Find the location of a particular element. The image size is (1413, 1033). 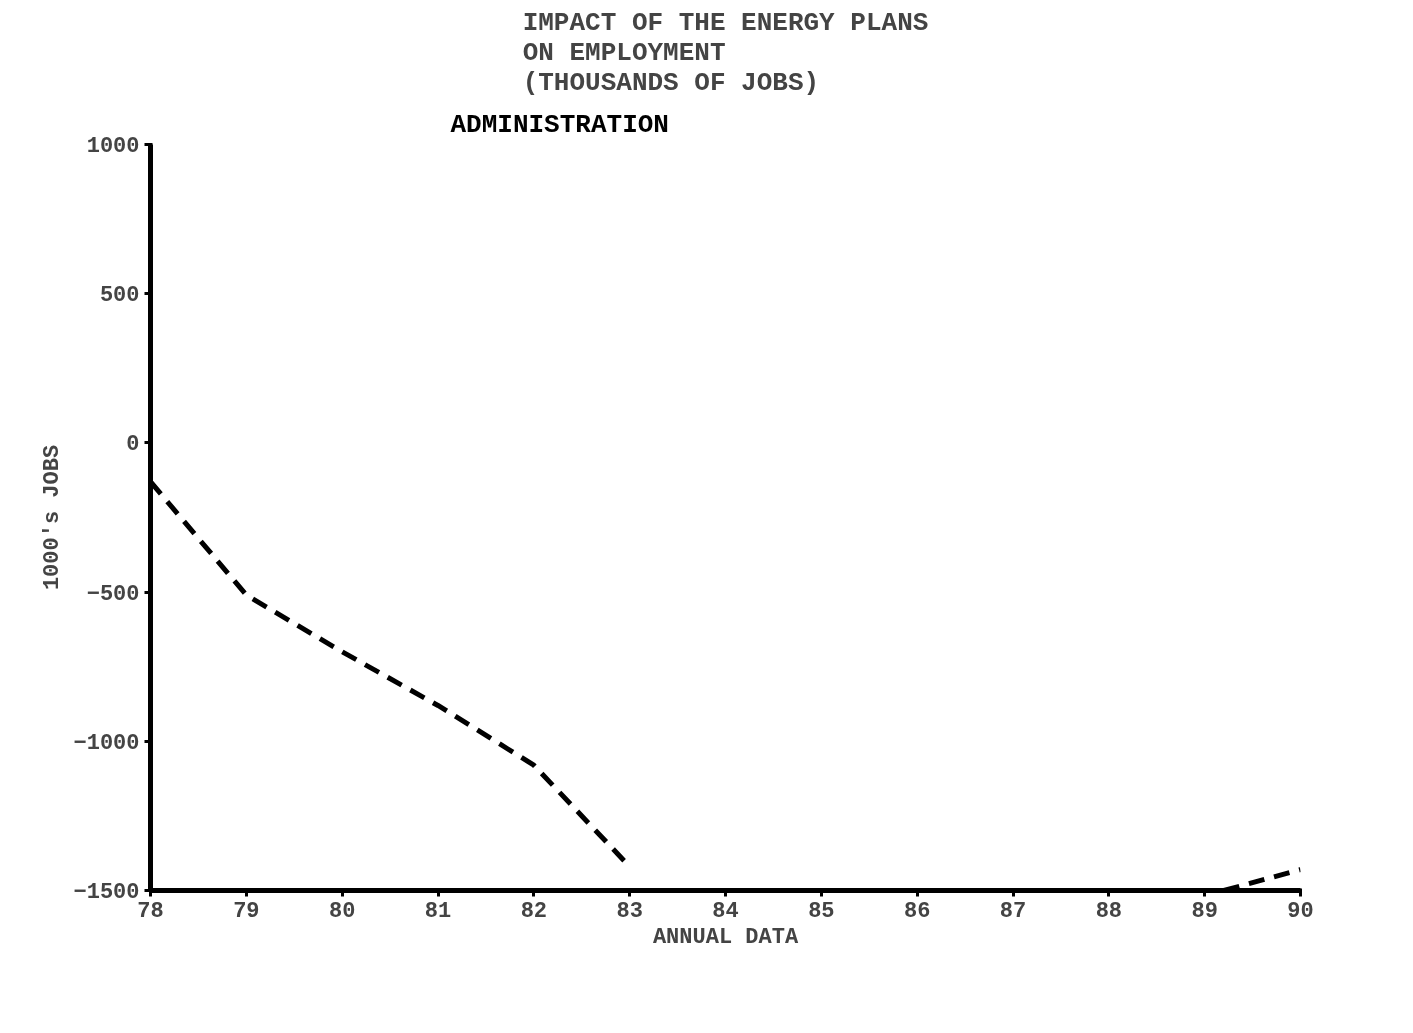

x-tick-label: 90 is located at coordinates (1300, 911).